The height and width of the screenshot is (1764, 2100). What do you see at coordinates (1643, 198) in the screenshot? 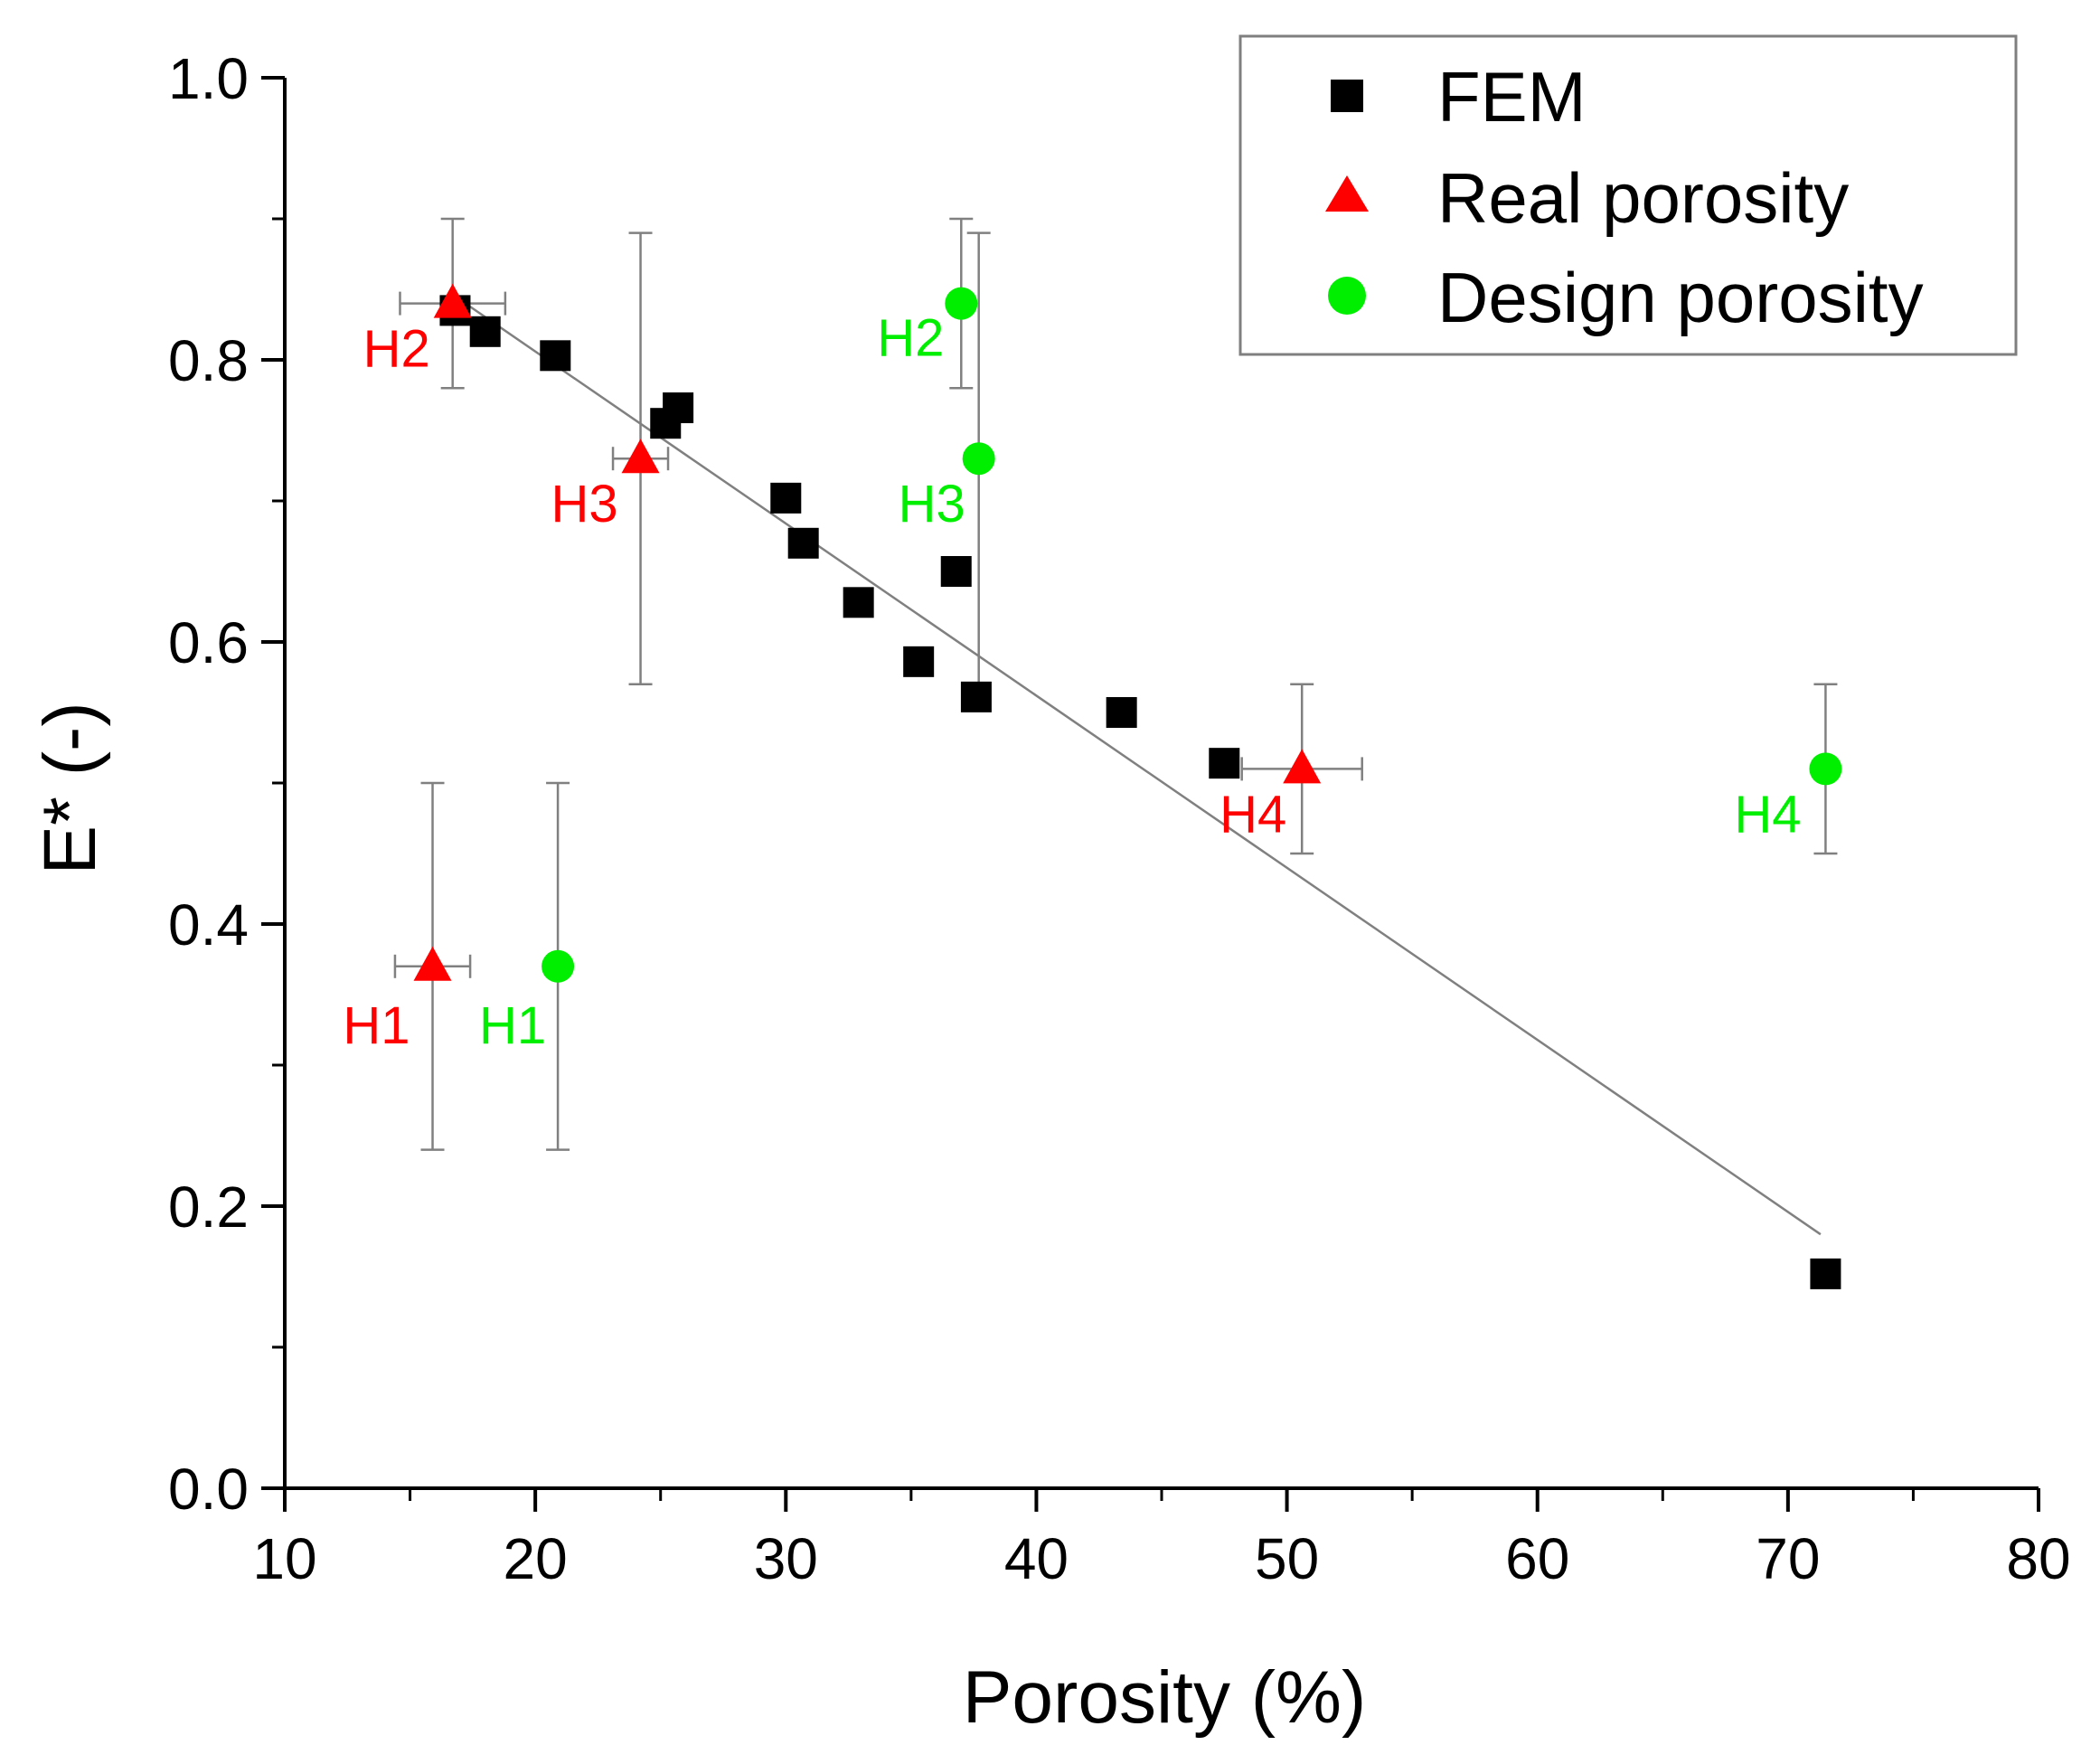
I see `legend-real-label: Real porosity` at bounding box center [1643, 198].